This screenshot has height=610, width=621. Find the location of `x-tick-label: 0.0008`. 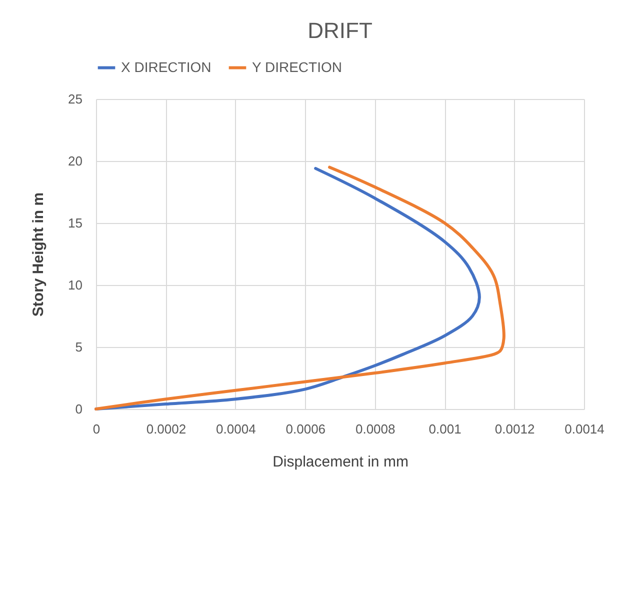

x-tick-label: 0.0008 is located at coordinates (375, 429).